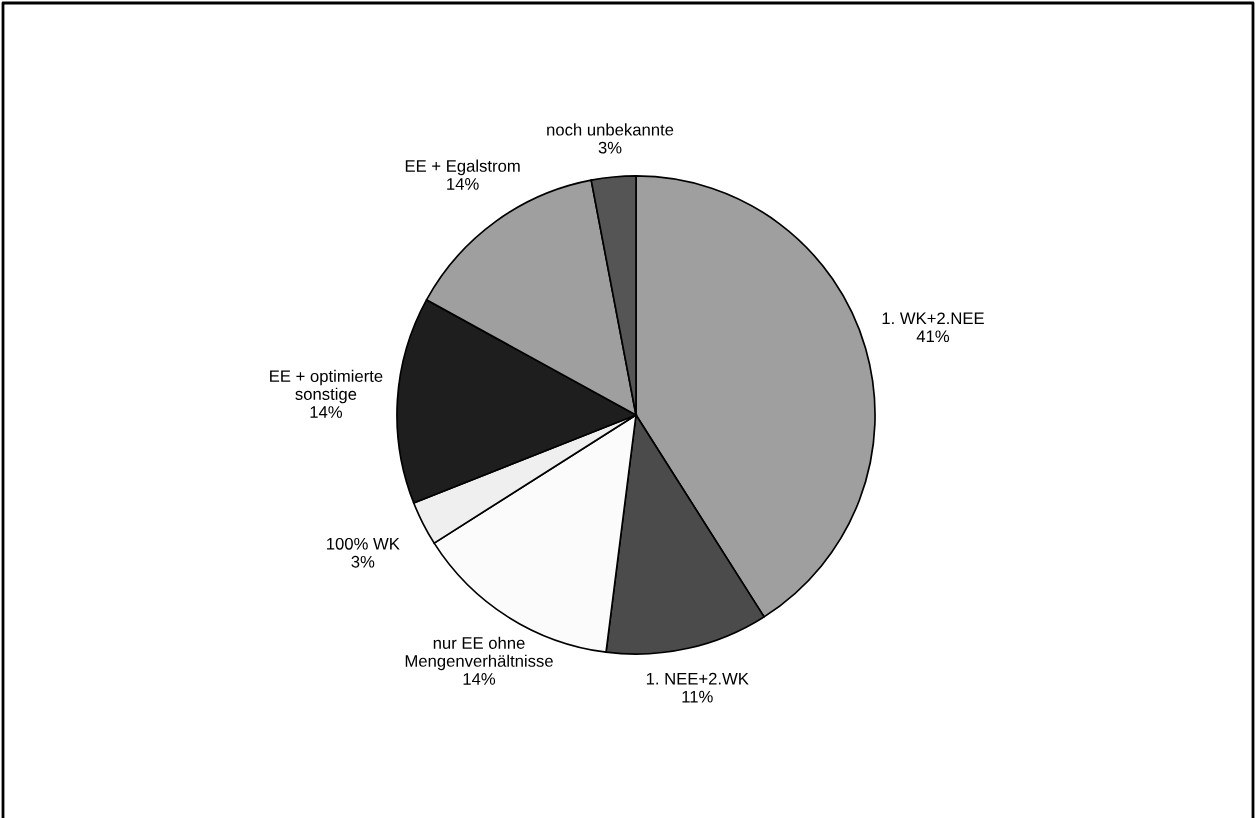  What do you see at coordinates (697, 678) in the screenshot?
I see `slice-label: 1. NEE+2.WK` at bounding box center [697, 678].